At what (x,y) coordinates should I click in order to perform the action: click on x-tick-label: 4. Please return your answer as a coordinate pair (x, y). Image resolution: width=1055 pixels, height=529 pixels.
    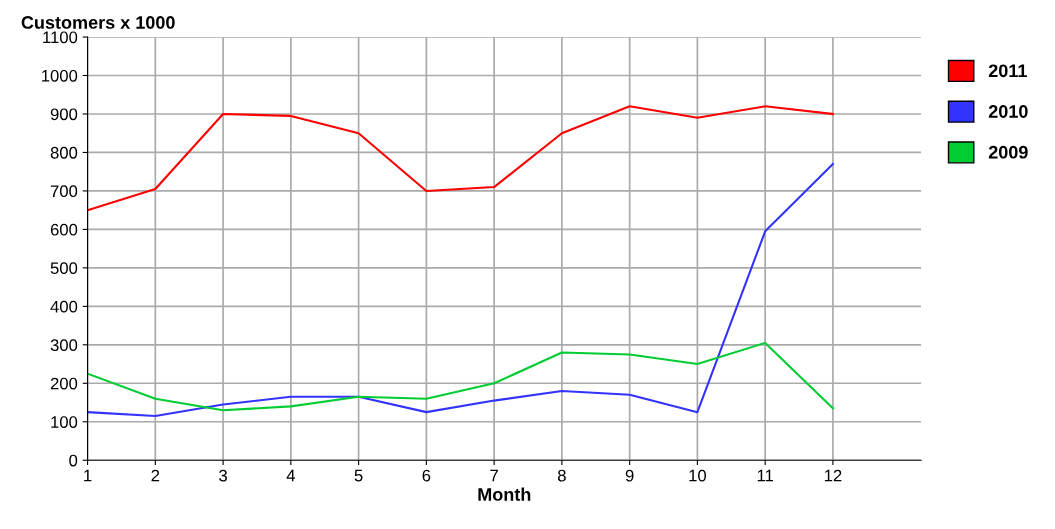
    Looking at the image, I should click on (290, 475).